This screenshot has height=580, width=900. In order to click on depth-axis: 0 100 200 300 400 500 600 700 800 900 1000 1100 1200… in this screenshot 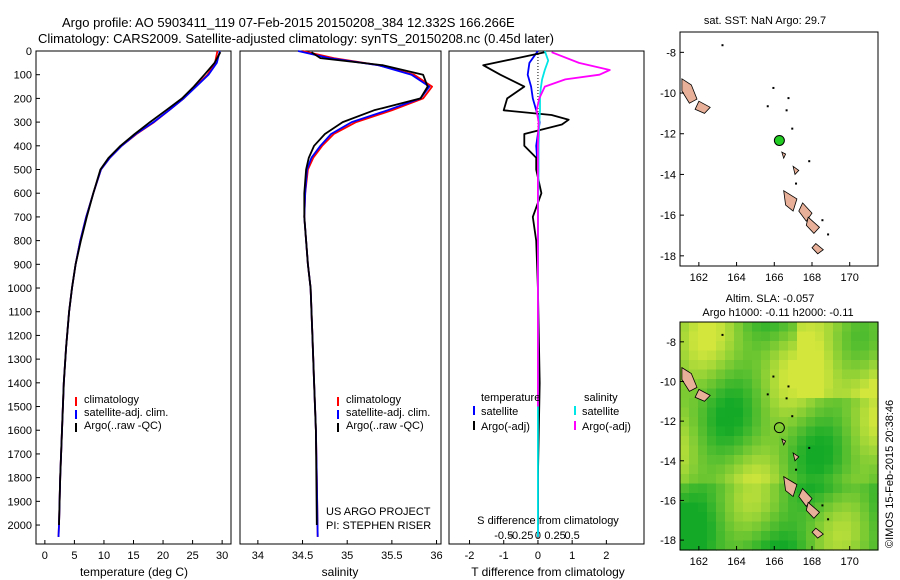, I will do `click(24, 289)`.